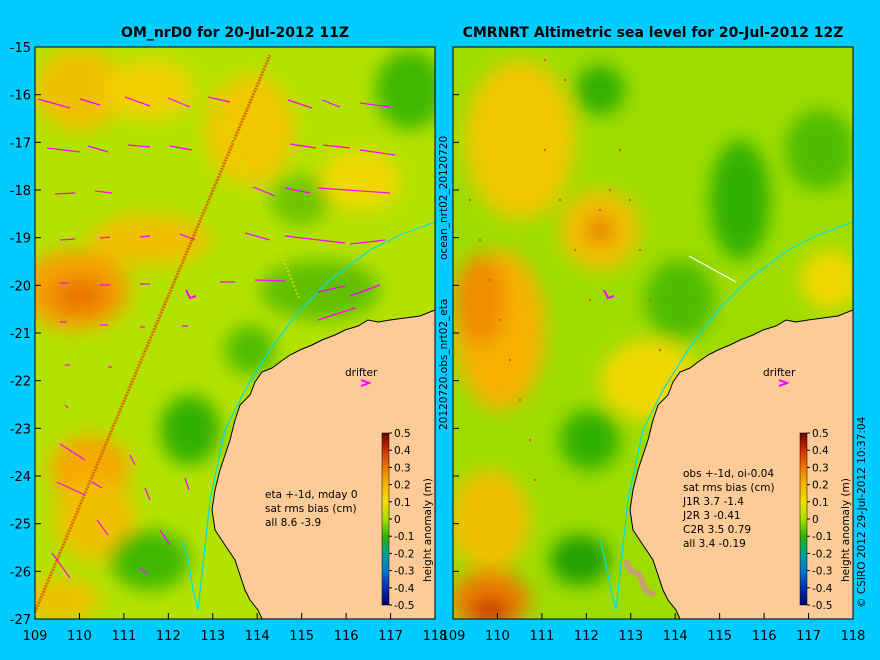 The image size is (880, 660). What do you see at coordinates (385, 519) in the screenshot?
I see `left-colorbar` at bounding box center [385, 519].